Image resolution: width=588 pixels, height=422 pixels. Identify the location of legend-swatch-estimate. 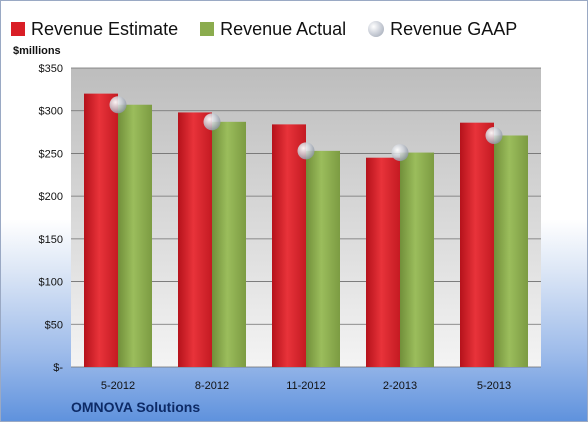
(18, 29).